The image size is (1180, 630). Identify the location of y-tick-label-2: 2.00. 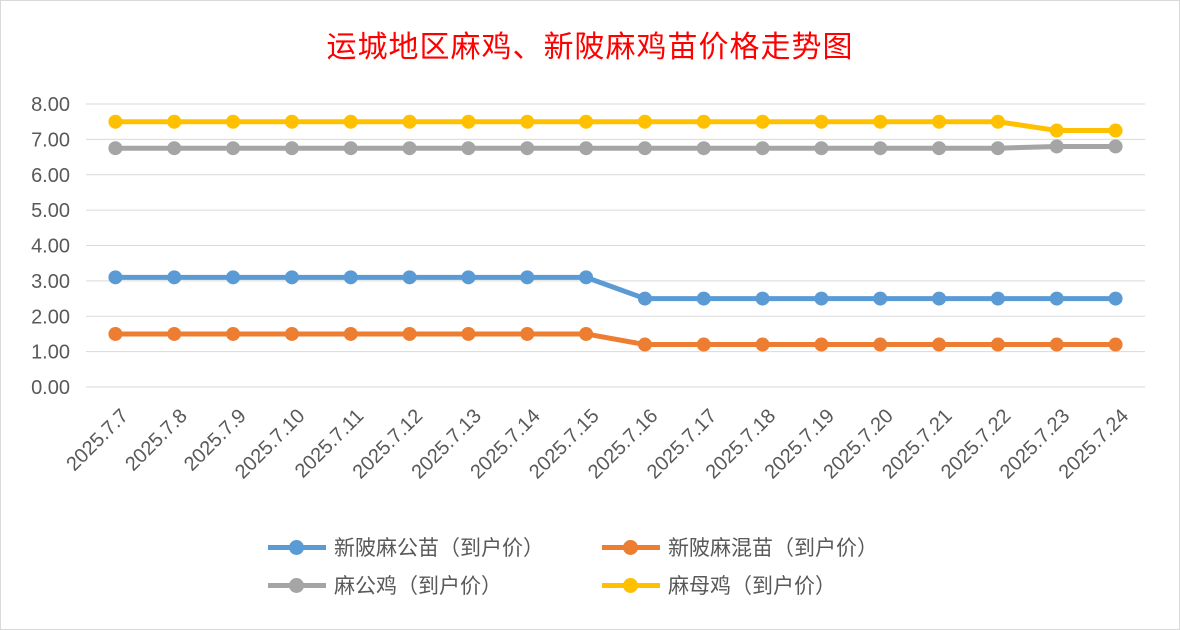
(50, 317).